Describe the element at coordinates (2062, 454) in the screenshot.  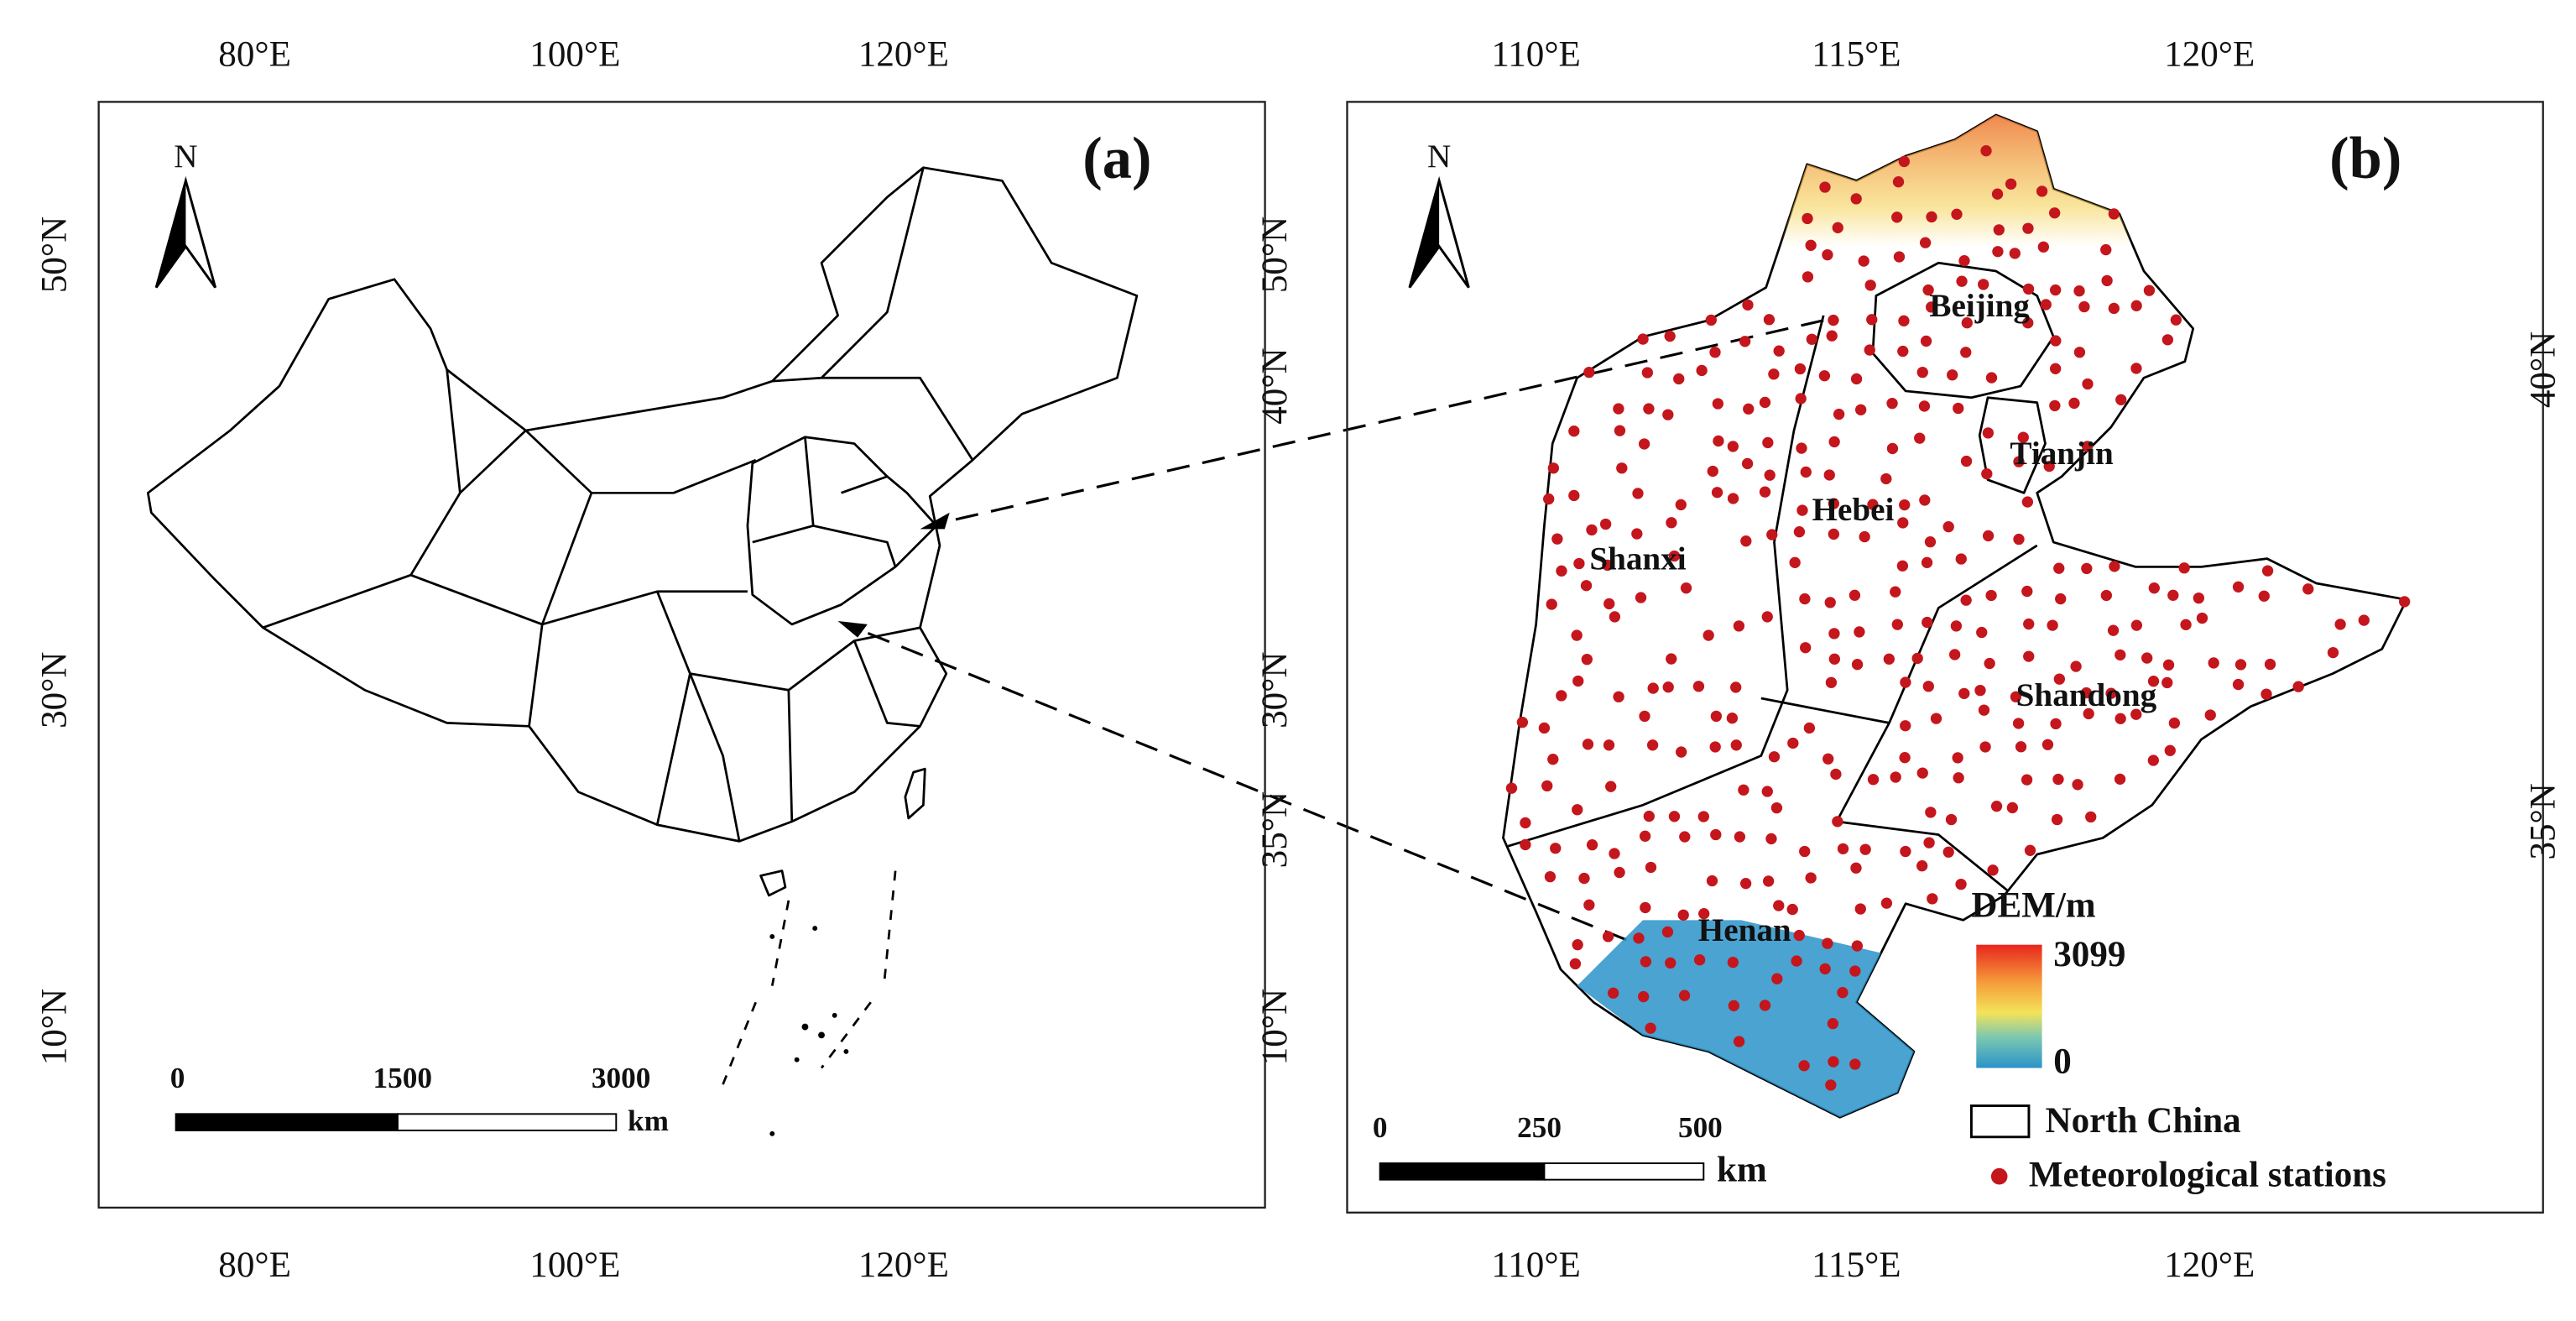
I see `region-label: Tianjin` at that location.